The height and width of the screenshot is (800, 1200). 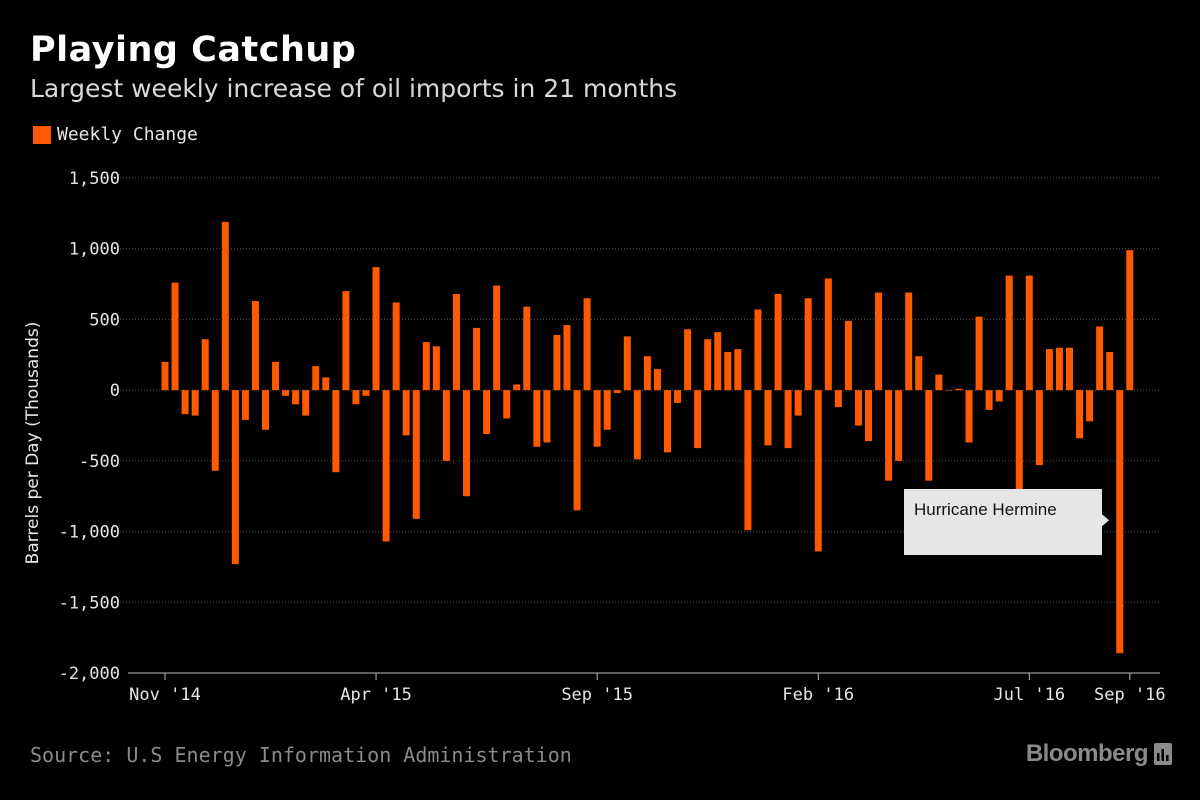 What do you see at coordinates (1087, 753) in the screenshot?
I see `brand-name: Bloomberg` at bounding box center [1087, 753].